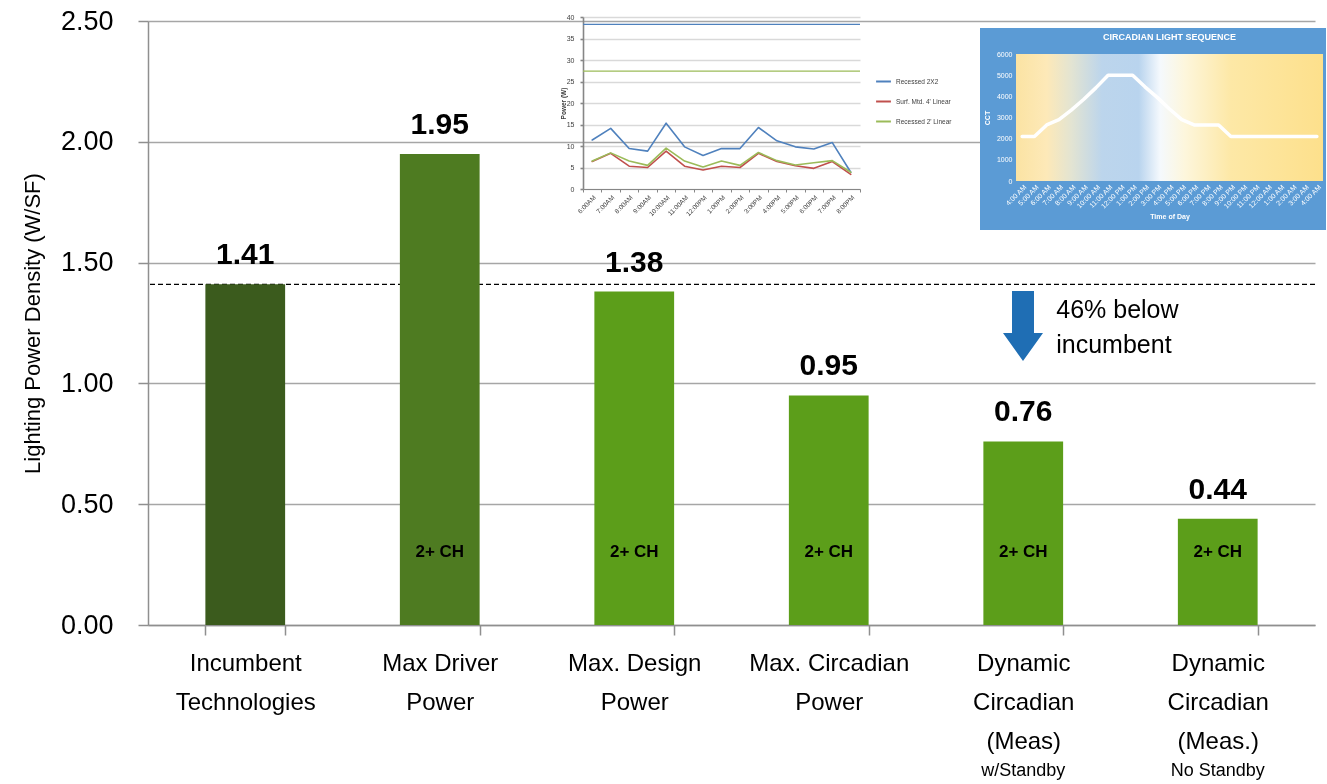 The height and width of the screenshot is (784, 1327). What do you see at coordinates (828, 365) in the screenshot?
I see `data-label: 0.95` at bounding box center [828, 365].